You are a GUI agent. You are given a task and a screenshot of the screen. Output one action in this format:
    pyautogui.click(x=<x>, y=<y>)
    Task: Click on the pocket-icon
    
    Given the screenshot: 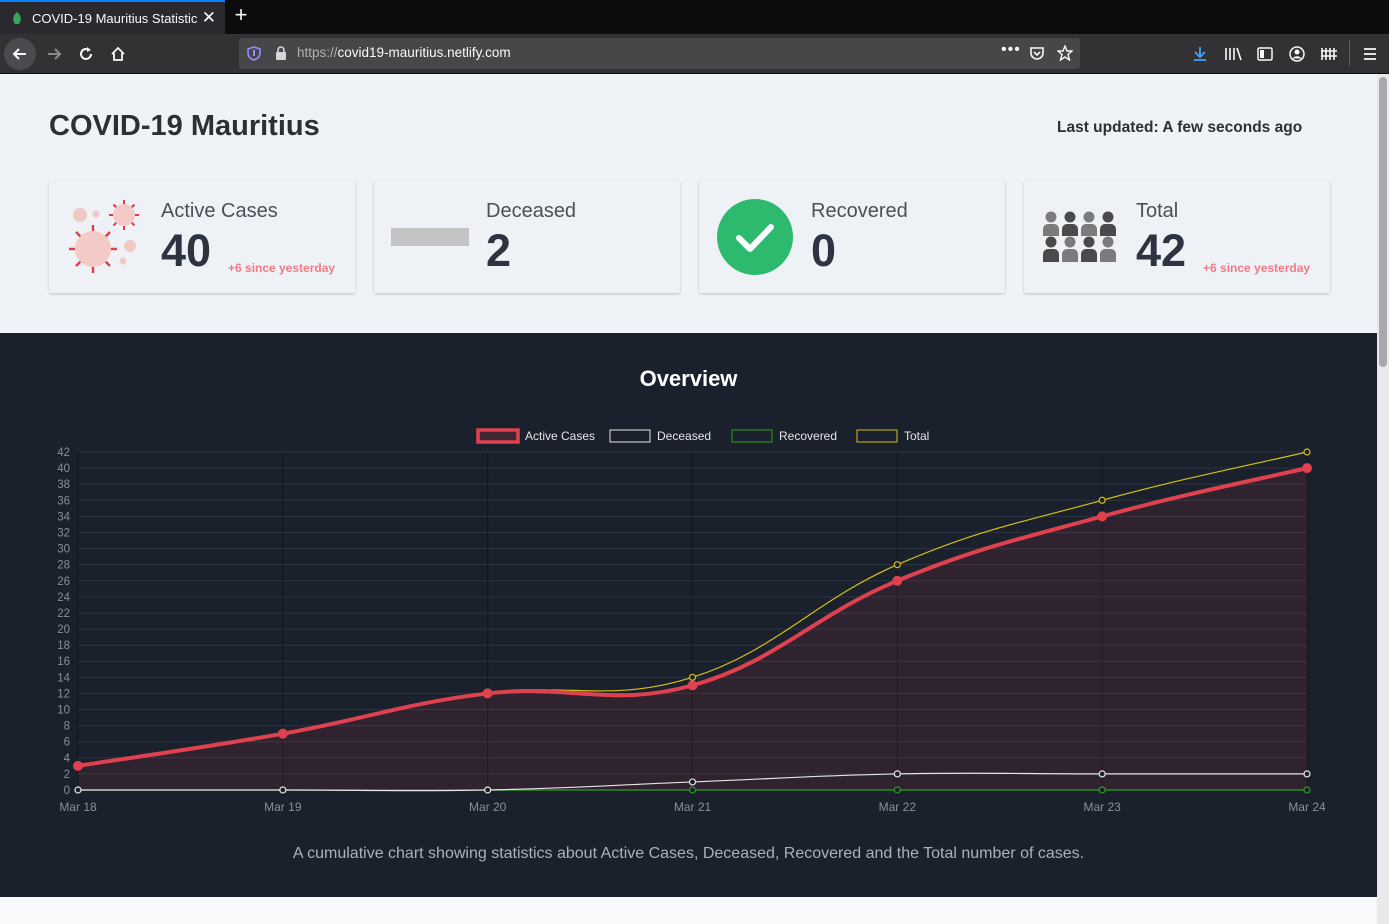 What is the action you would take?
    pyautogui.click(x=1037, y=53)
    